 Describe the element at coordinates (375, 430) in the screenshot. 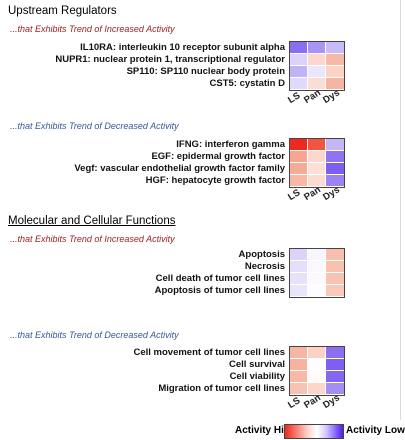

I see `legend-low-label: Activity Low` at that location.